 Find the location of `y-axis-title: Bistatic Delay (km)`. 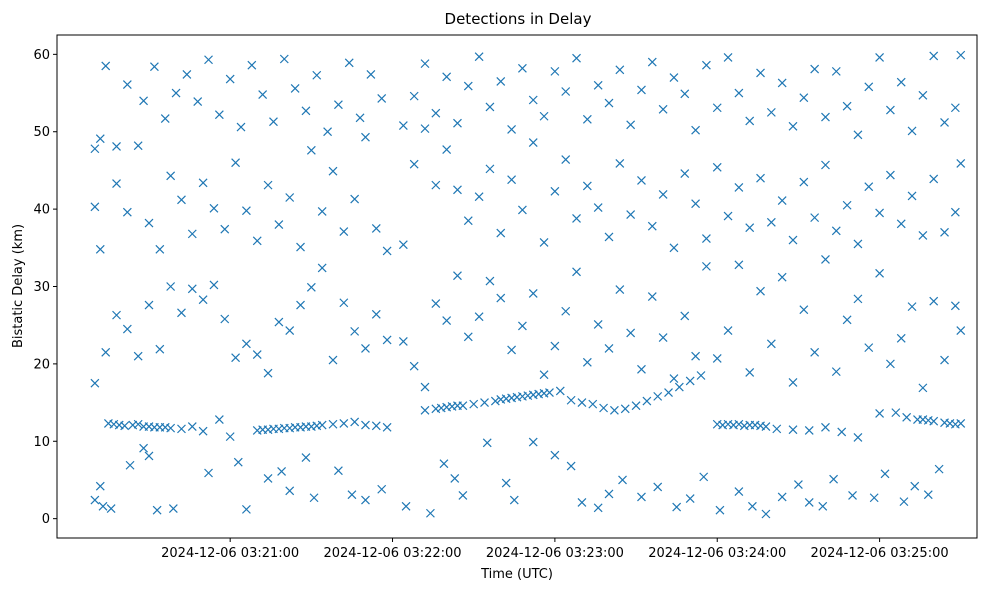

y-axis-title: Bistatic Delay (km) is located at coordinates (18, 286).